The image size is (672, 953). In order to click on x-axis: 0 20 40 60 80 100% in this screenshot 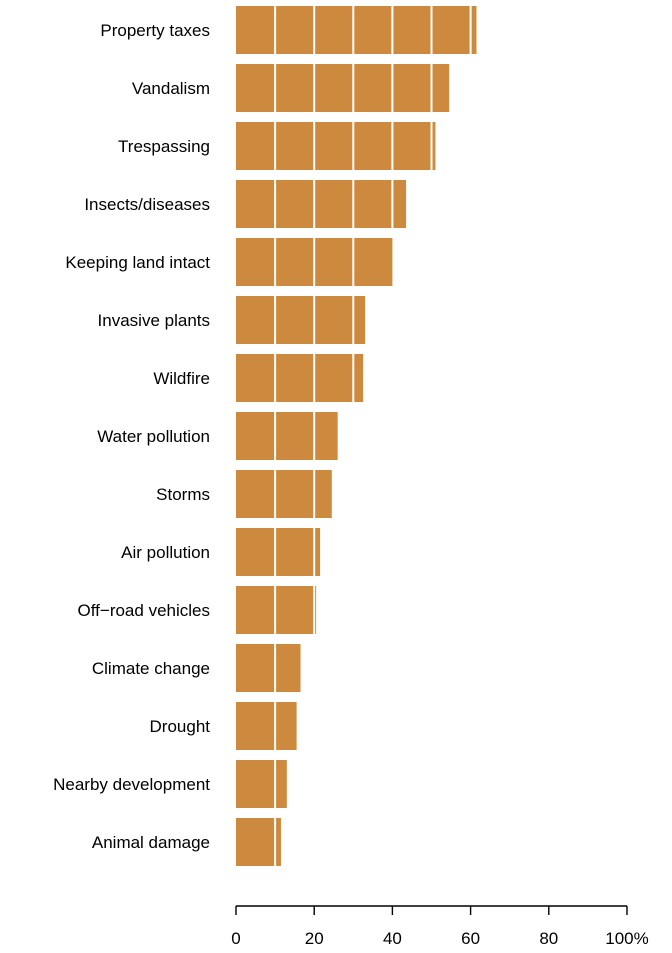, I will do `click(440, 926)`.